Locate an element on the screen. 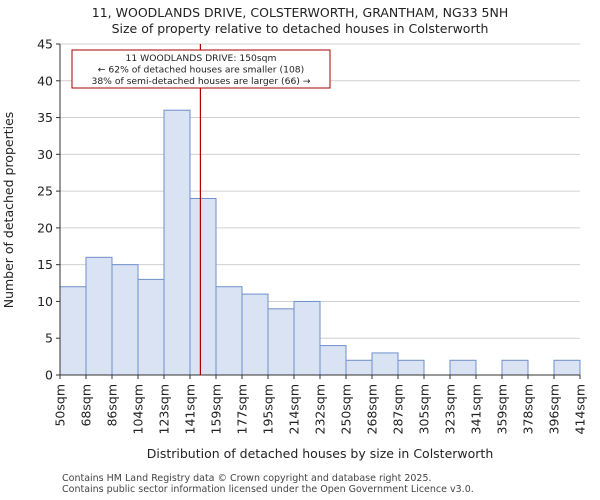 Image resolution: width=600 pixels, height=500 pixels. y-tick-label: 40 is located at coordinates (45, 80).